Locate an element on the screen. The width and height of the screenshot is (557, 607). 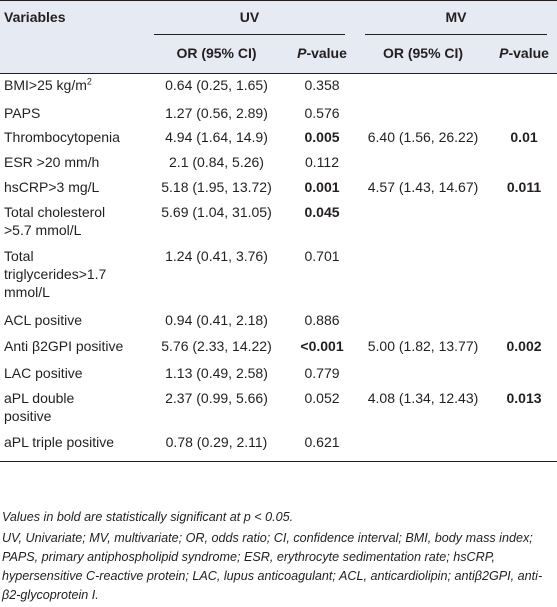
variable-cell: PAPS is located at coordinates (22, 112).